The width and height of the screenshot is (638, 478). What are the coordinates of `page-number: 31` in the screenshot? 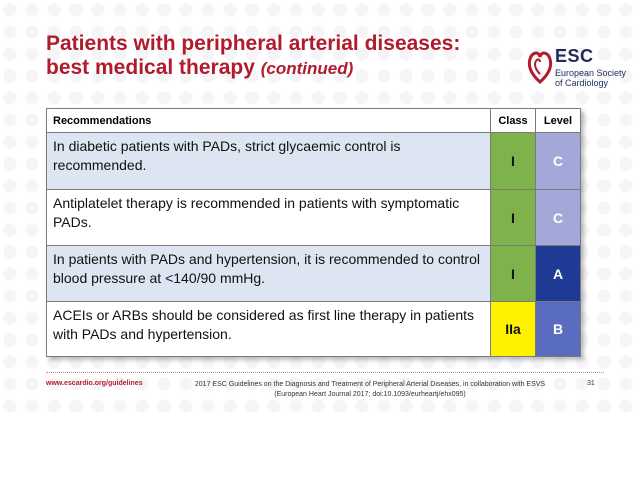 It's located at (591, 383).